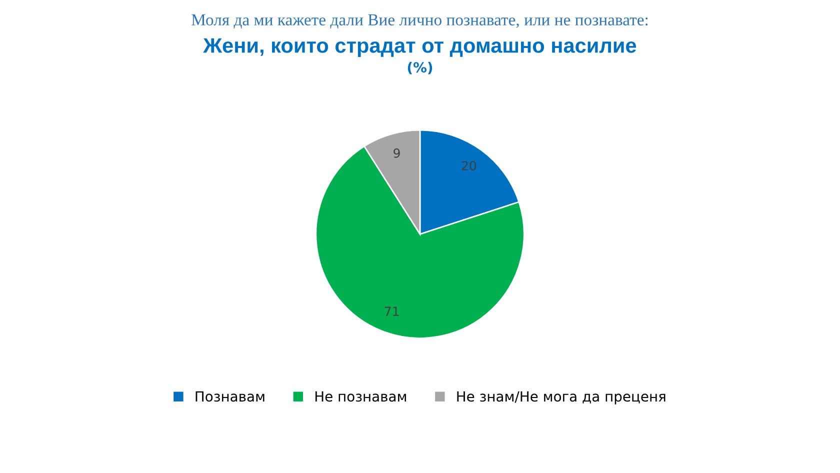  Describe the element at coordinates (469, 165) in the screenshot. I see `data-label: 20` at that location.